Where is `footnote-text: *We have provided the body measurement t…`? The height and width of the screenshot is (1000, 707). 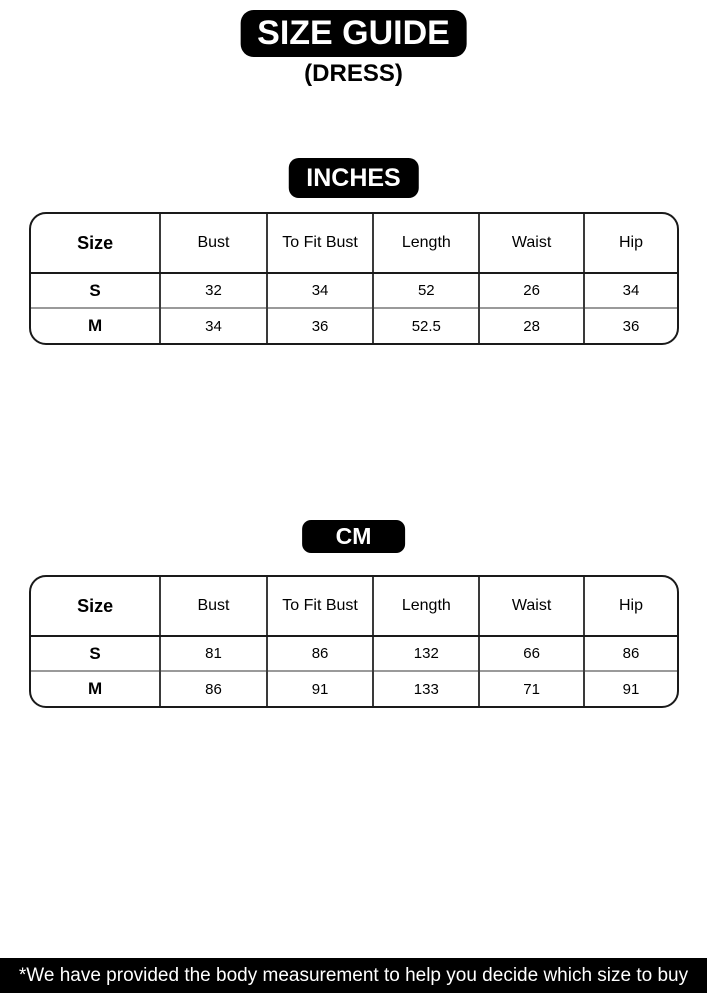
footnote-text: *We have provided the body measurement t… is located at coordinates (353, 975).